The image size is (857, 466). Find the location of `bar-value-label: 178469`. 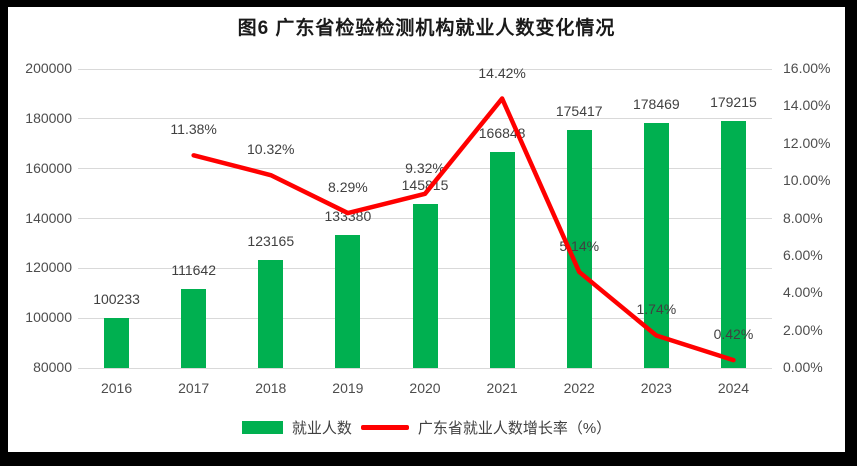

bar-value-label: 178469 is located at coordinates (656, 103).